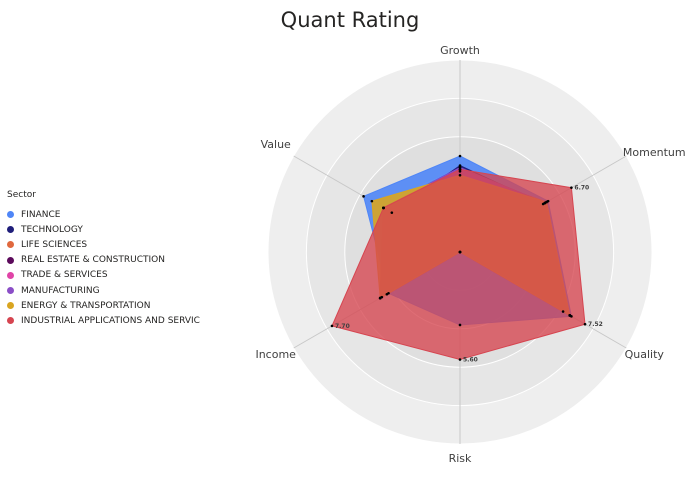 This screenshot has height=480, width=700. Describe the element at coordinates (103, 229) in the screenshot. I see `legend-item: TECHNOLOGY` at that location.